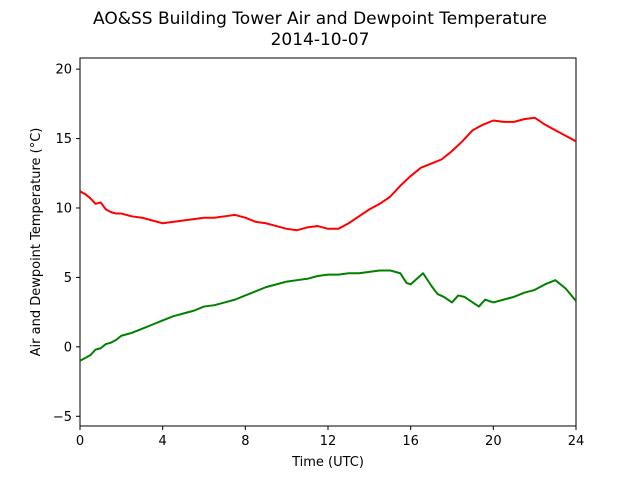 The width and height of the screenshot is (640, 480). What do you see at coordinates (320, 40) in the screenshot?
I see `chart-subtitle: 2014-10-07` at bounding box center [320, 40].